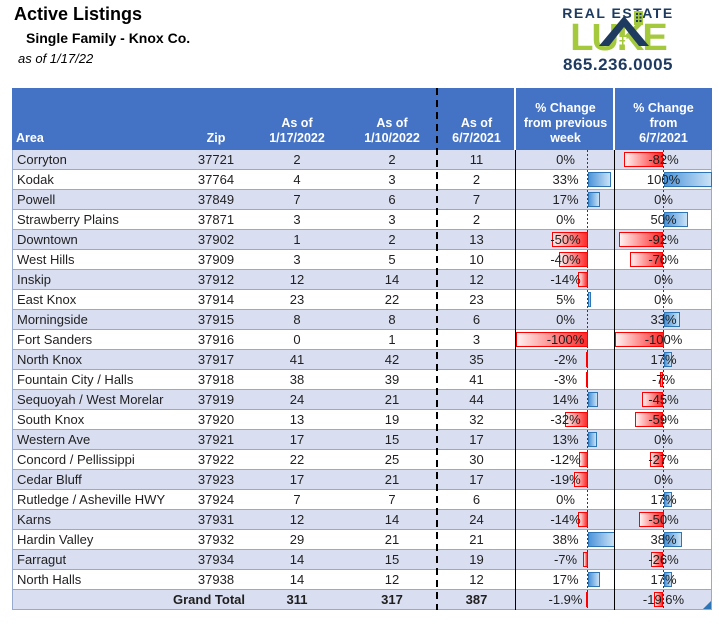 This screenshot has width=719, height=632. What do you see at coordinates (565, 239) in the screenshot?
I see `pct-value: -50%` at bounding box center [565, 239].